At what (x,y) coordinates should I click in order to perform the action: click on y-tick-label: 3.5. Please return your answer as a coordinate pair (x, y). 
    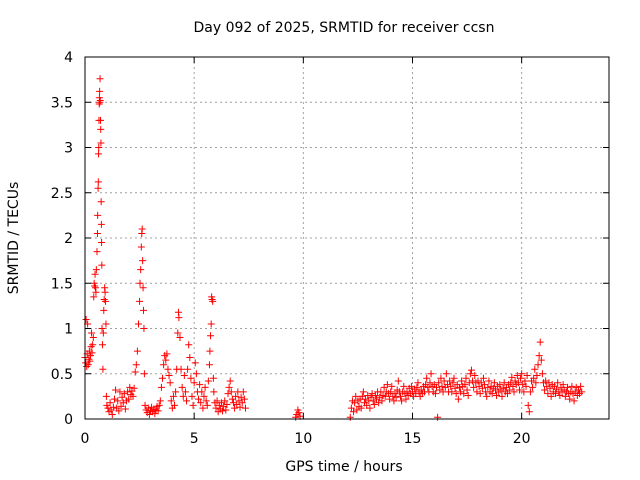
    Looking at the image, I should click on (62, 103).